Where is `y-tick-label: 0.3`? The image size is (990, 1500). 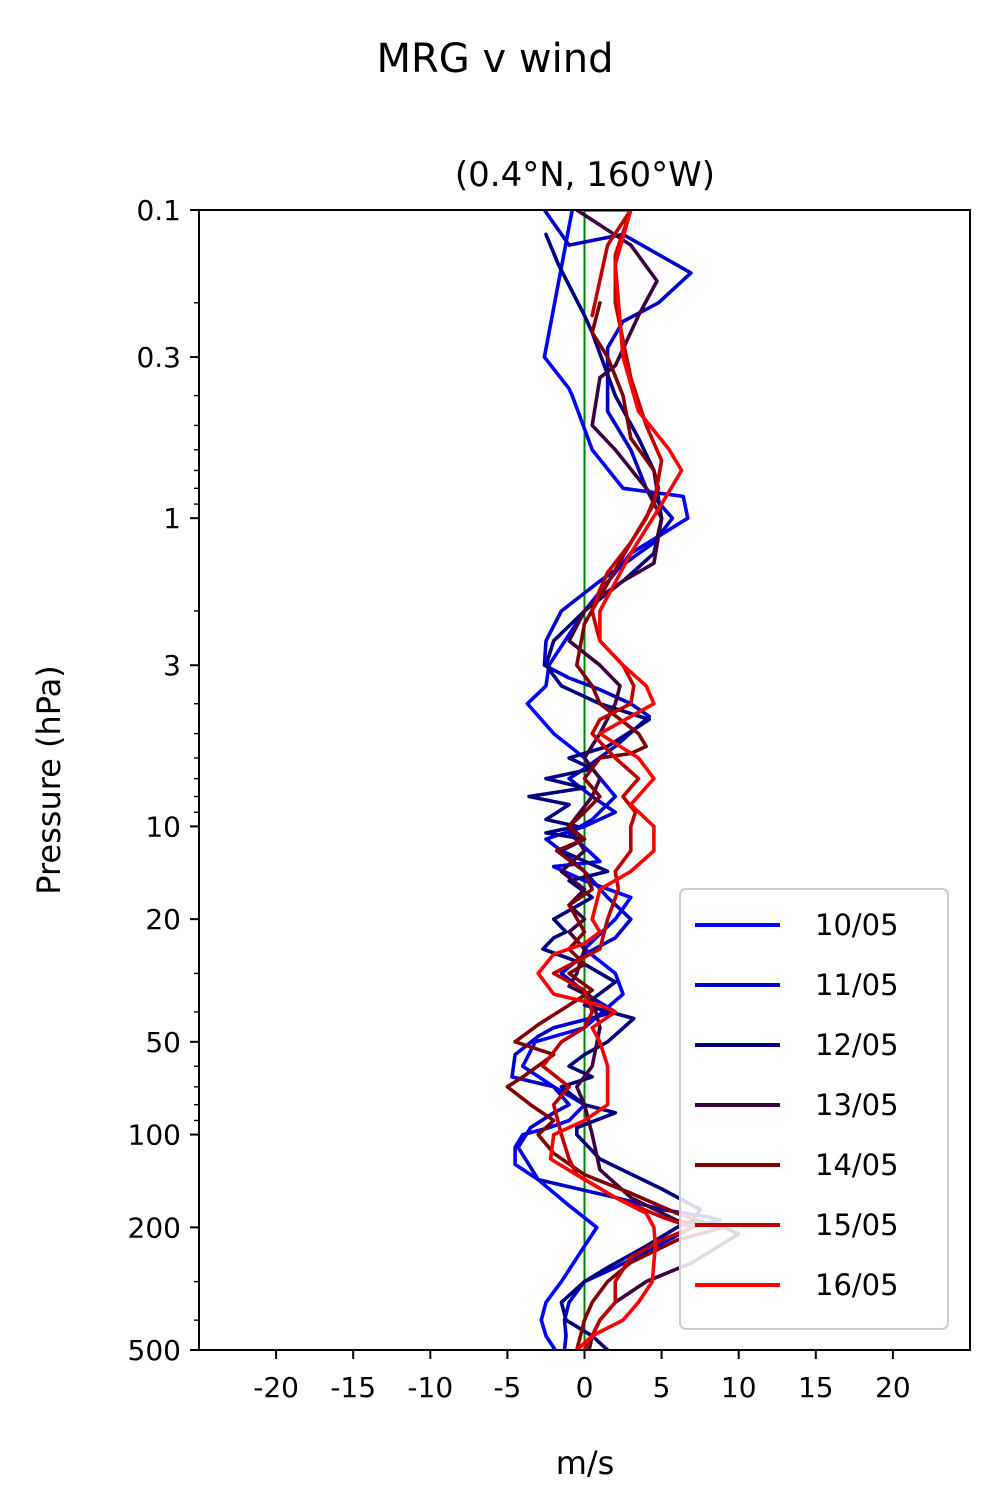 y-tick-label: 0.3 is located at coordinates (158, 357).